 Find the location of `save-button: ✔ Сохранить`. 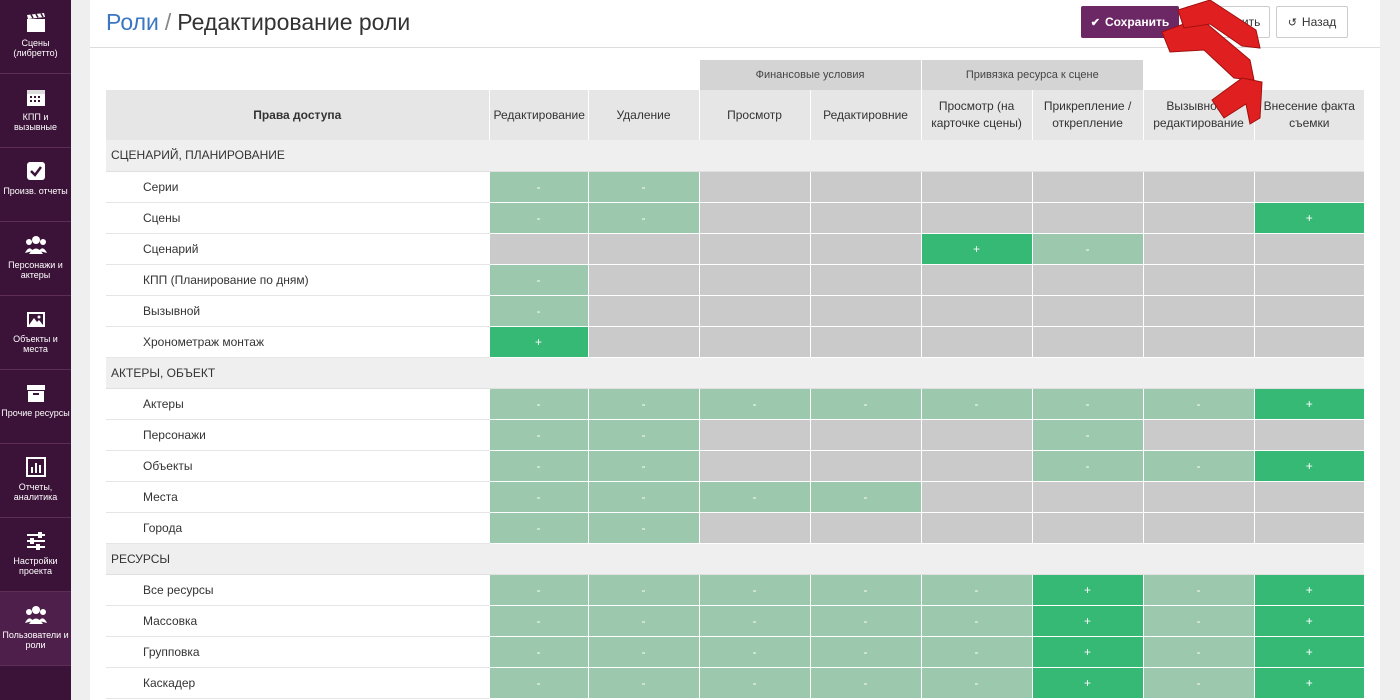

save-button: ✔ Сохранить is located at coordinates (1130, 22).